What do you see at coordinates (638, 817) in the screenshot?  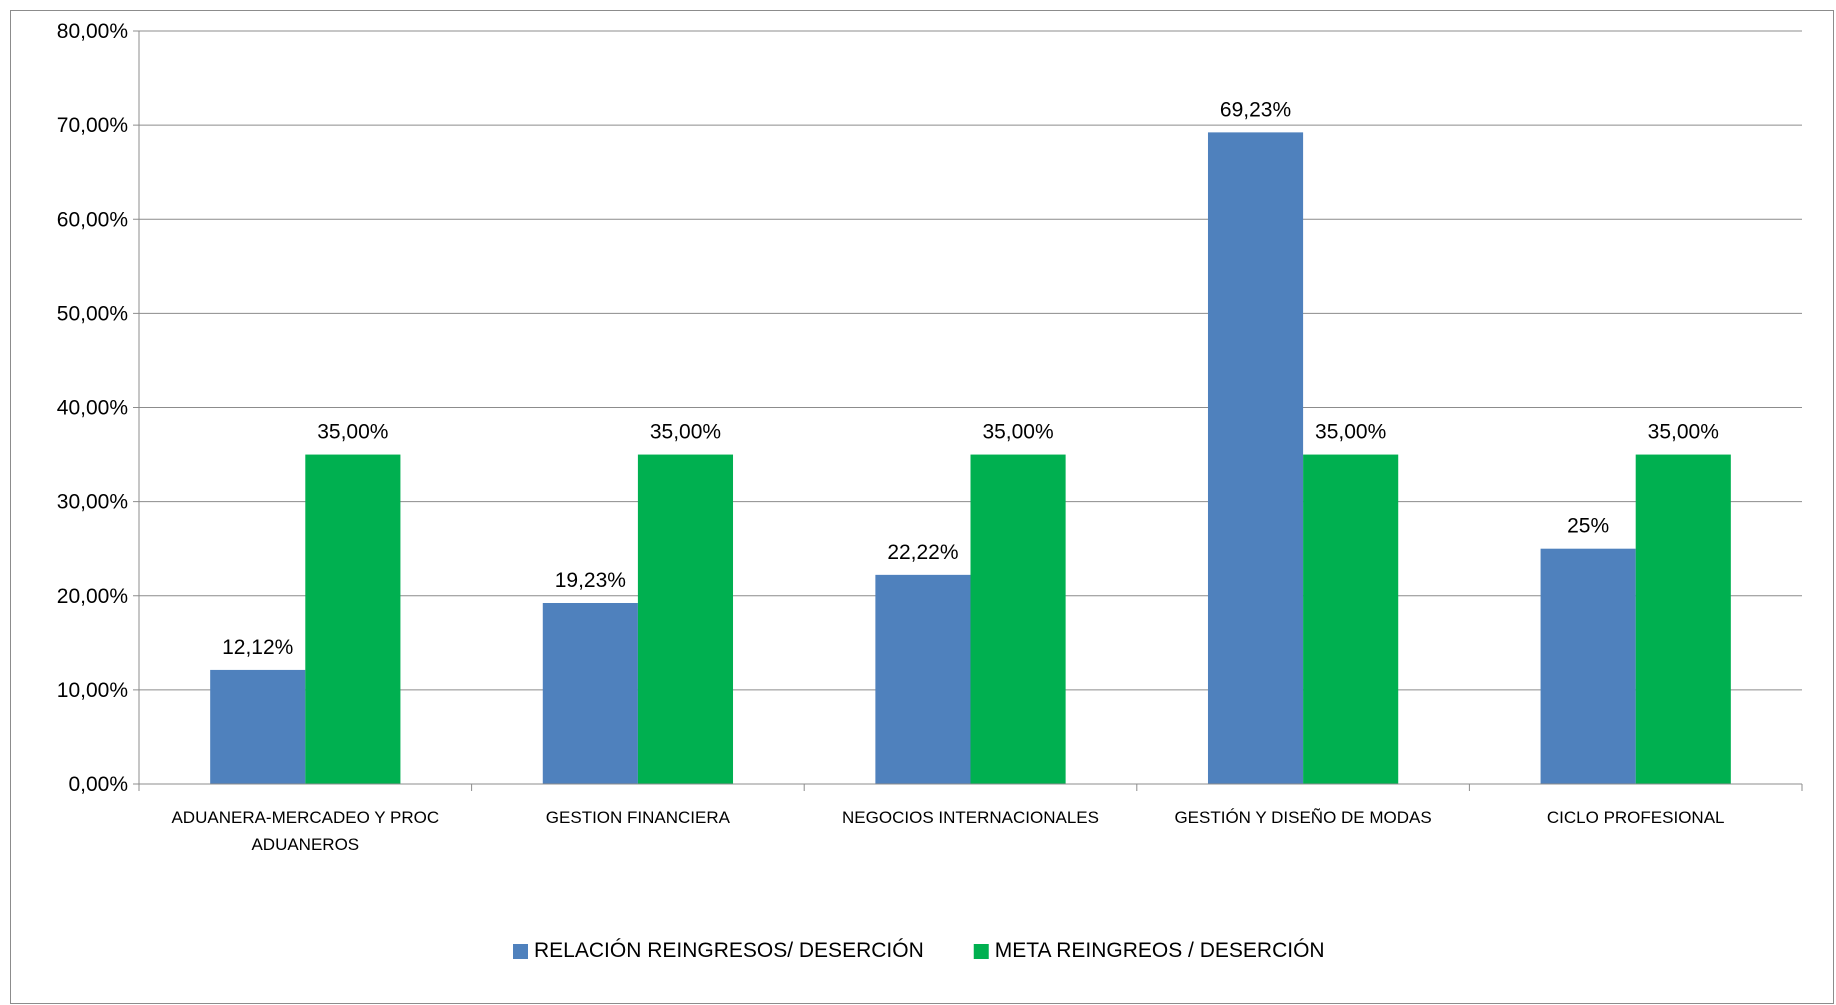 I see `x-category-label: GESTION FINANCIERA` at bounding box center [638, 817].